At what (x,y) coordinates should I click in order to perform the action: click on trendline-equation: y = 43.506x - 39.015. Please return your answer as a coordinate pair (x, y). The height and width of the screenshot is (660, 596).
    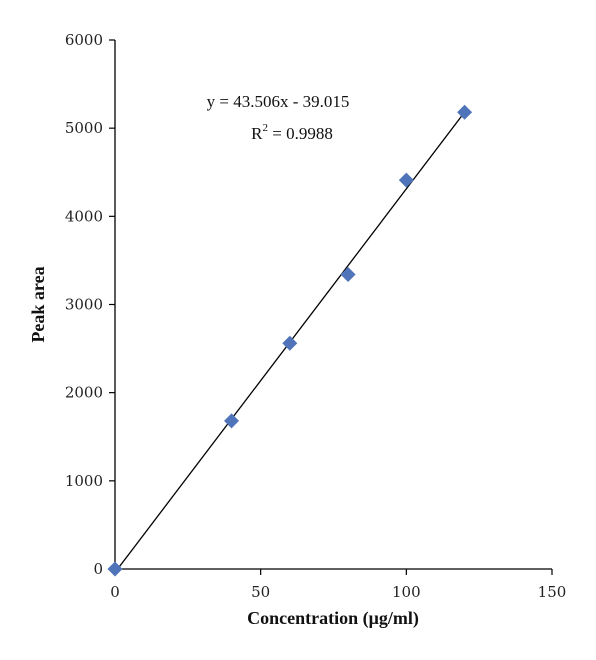
    Looking at the image, I should click on (278, 101).